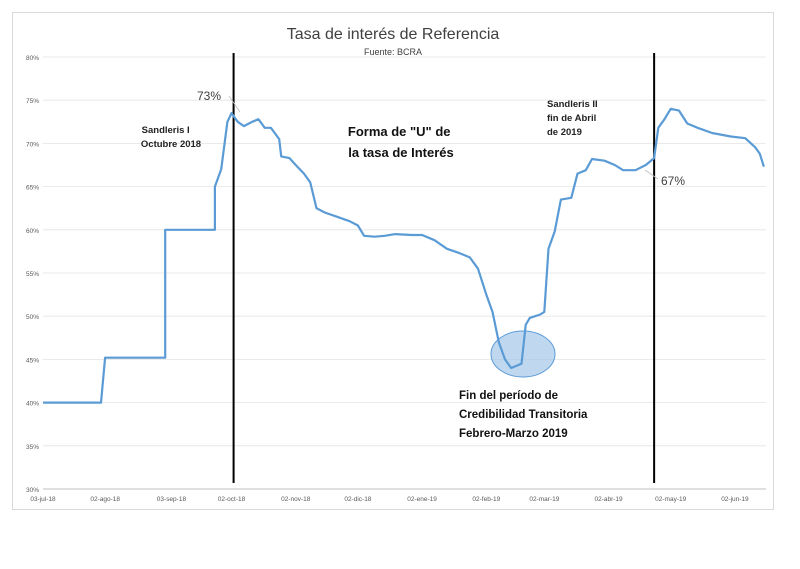  Describe the element at coordinates (422, 499) in the screenshot. I see `x-tick-label: 02-ene-19` at that location.